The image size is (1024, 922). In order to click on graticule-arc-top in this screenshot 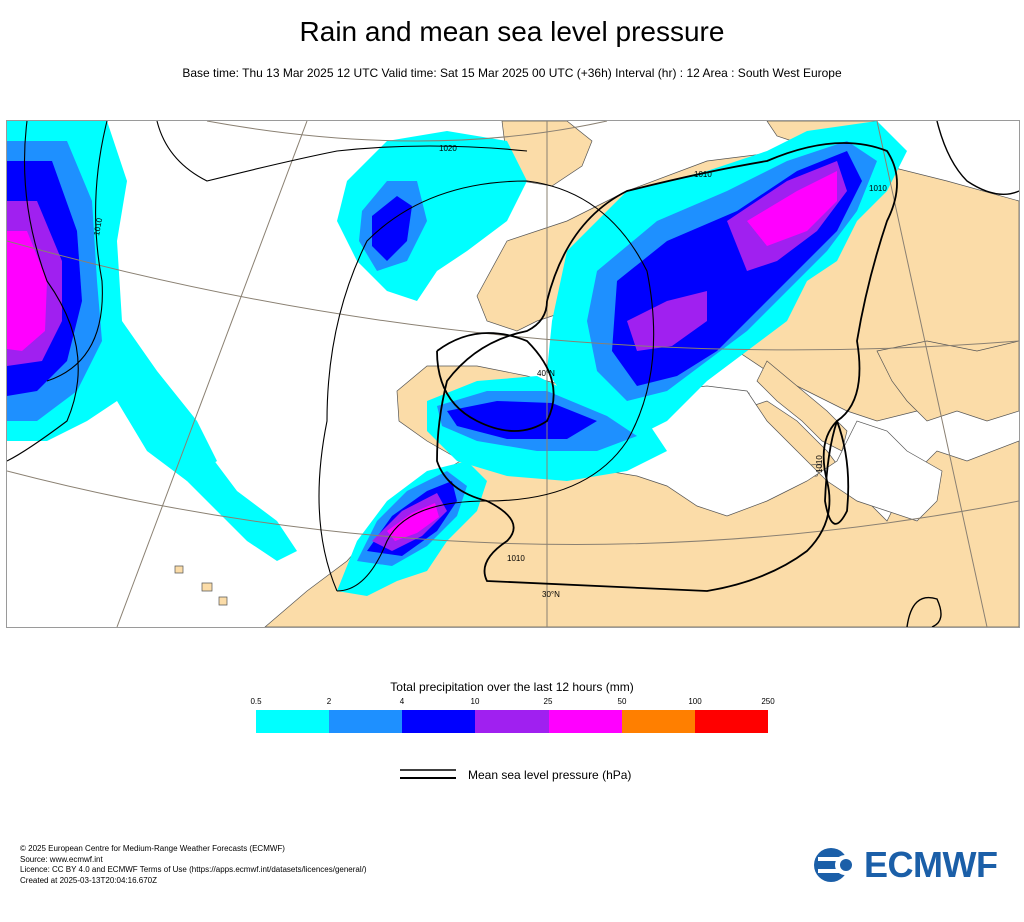, I will do `click(407, 131)`.